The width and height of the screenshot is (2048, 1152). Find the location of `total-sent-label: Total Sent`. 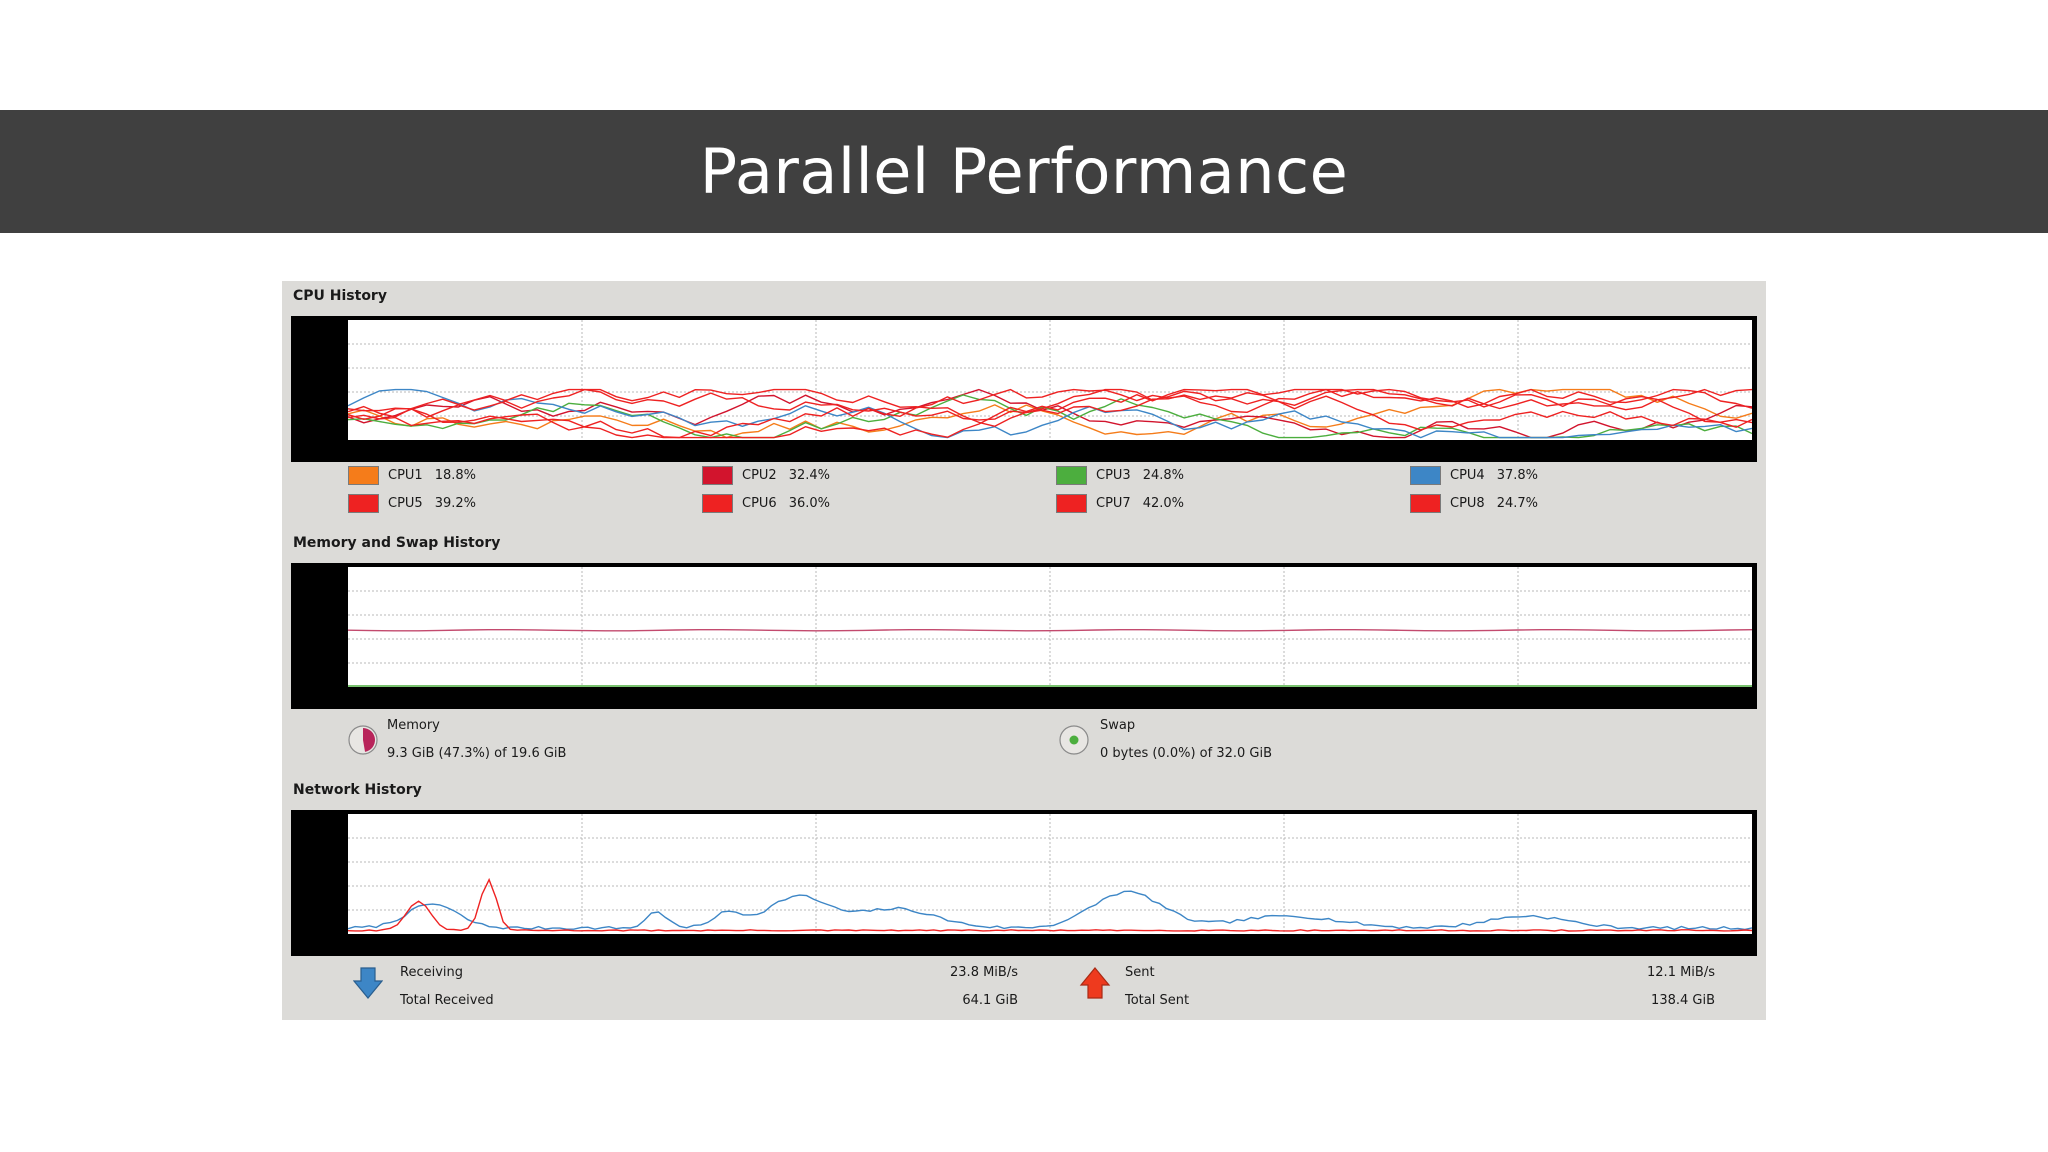

total-sent-label: Total Sent is located at coordinates (1157, 1000).